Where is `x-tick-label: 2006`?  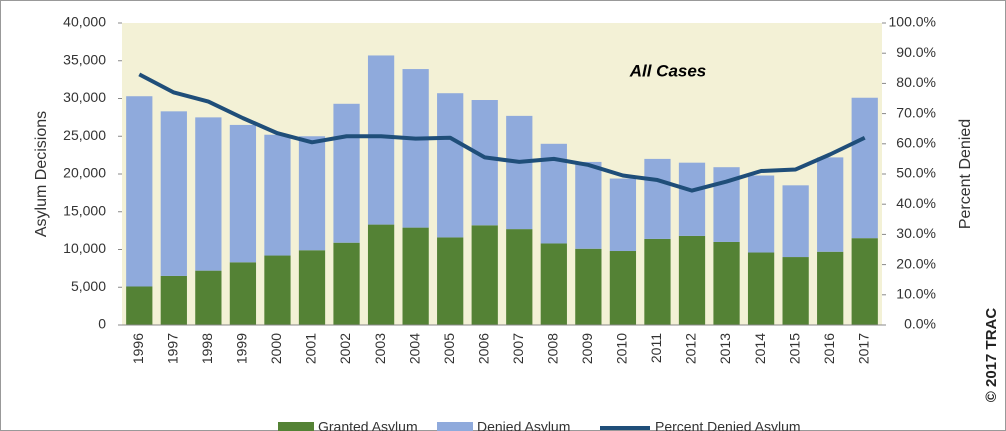 x-tick-label: 2006 is located at coordinates (483, 348).